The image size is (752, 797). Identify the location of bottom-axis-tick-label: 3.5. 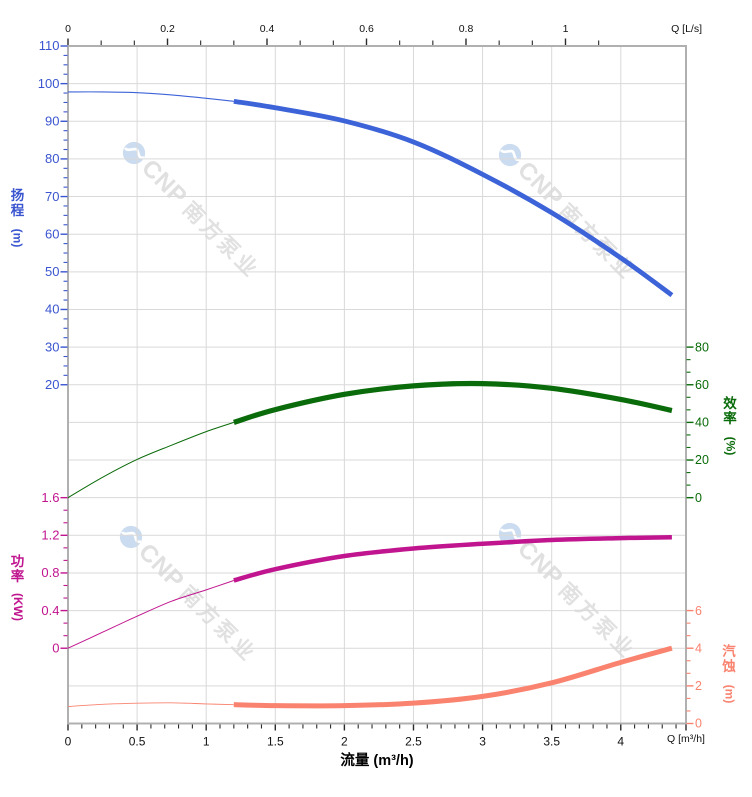
(551, 742).